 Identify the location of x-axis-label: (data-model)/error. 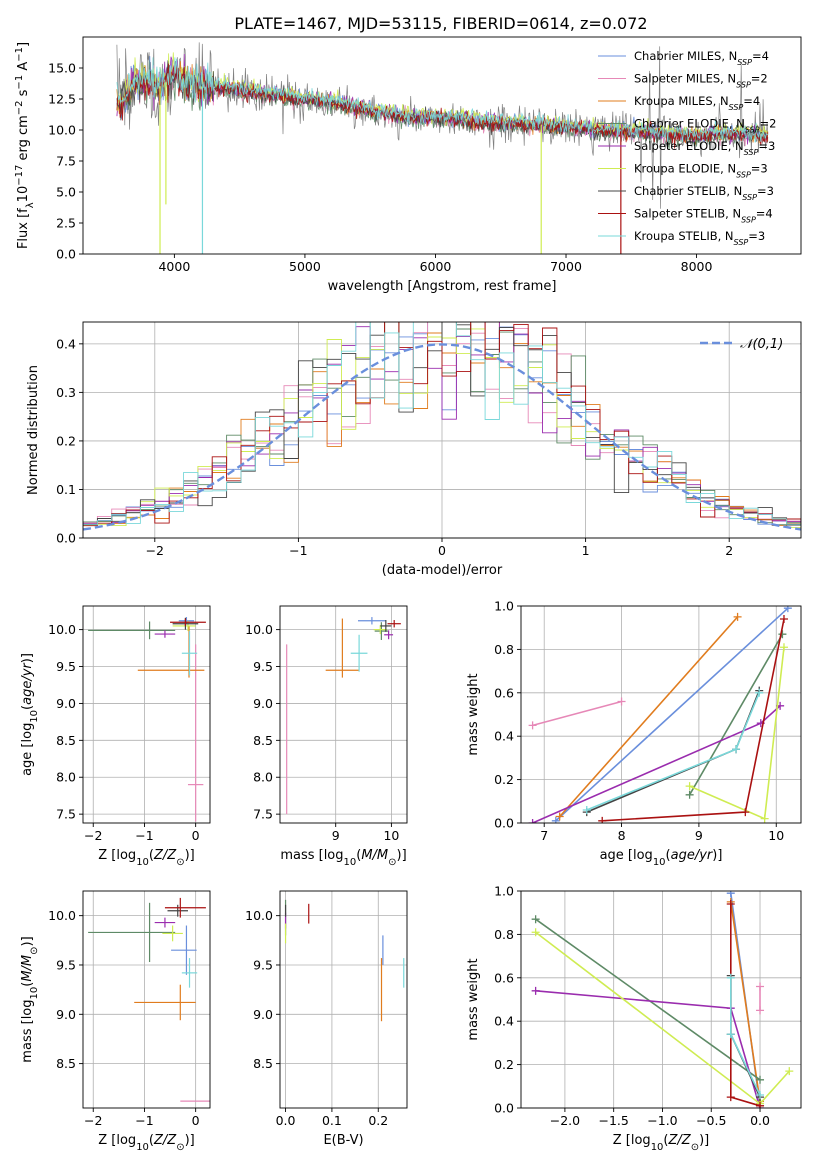
(442, 570).